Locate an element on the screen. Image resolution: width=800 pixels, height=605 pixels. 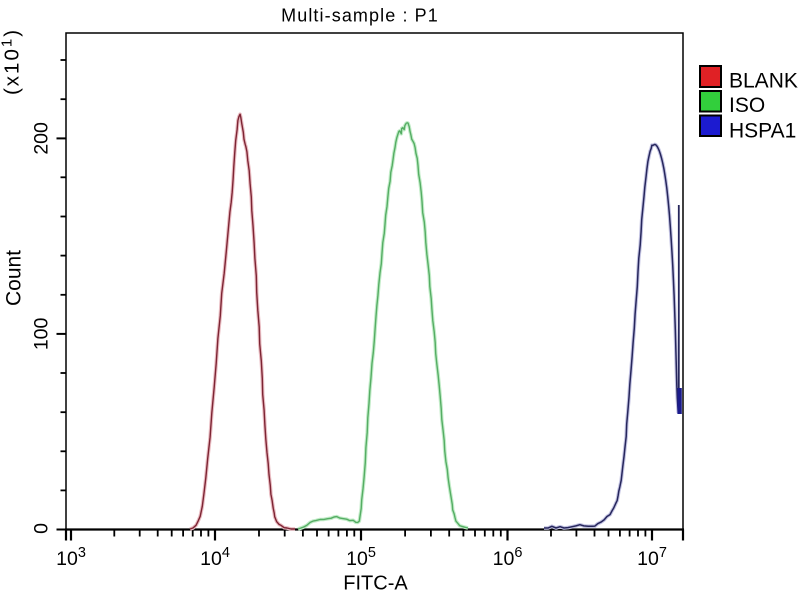
svg-text: Multi-sample : P1 is located at coordinates (360, 16).